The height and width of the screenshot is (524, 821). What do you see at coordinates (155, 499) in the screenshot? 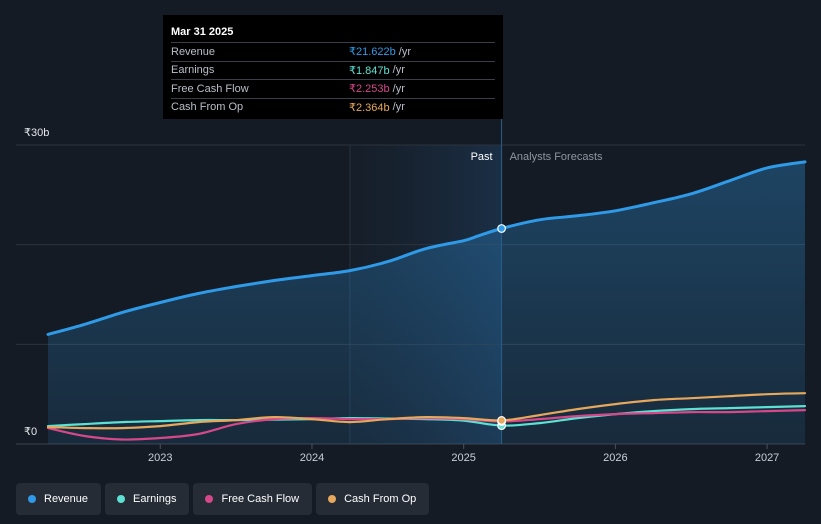
I see `legend-label: Earnings` at bounding box center [155, 499].